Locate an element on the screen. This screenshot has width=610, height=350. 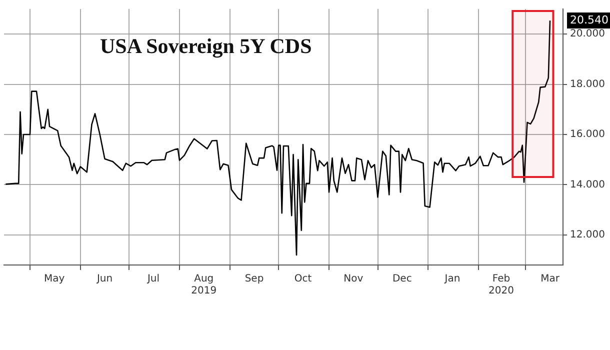
x-tick-label: Oct is located at coordinates (303, 279).